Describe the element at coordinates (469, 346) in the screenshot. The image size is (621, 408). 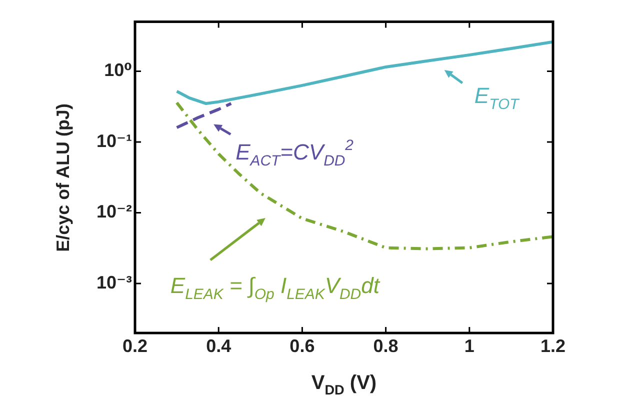
I see `x-tick-label: 1` at that location.